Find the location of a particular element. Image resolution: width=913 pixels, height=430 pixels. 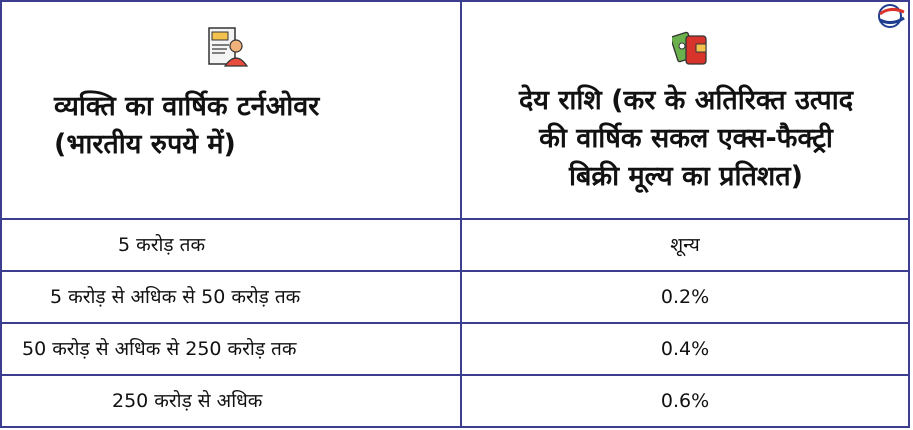

rate-cell: 0.6% is located at coordinates (685, 401).